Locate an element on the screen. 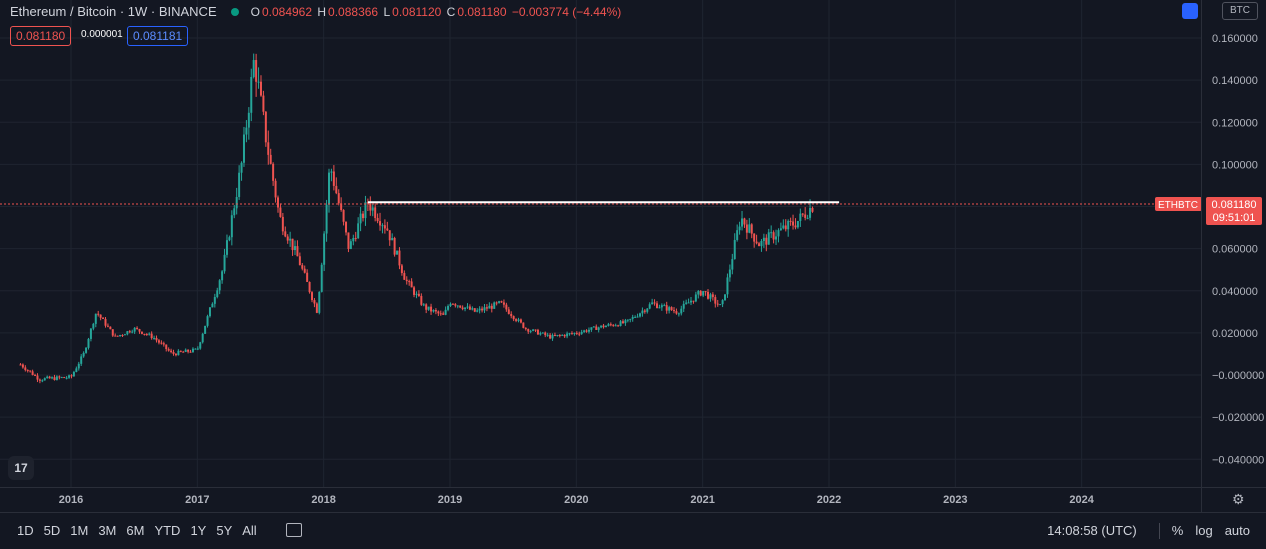 The image size is (1266, 549). divider is located at coordinates (1159, 531).